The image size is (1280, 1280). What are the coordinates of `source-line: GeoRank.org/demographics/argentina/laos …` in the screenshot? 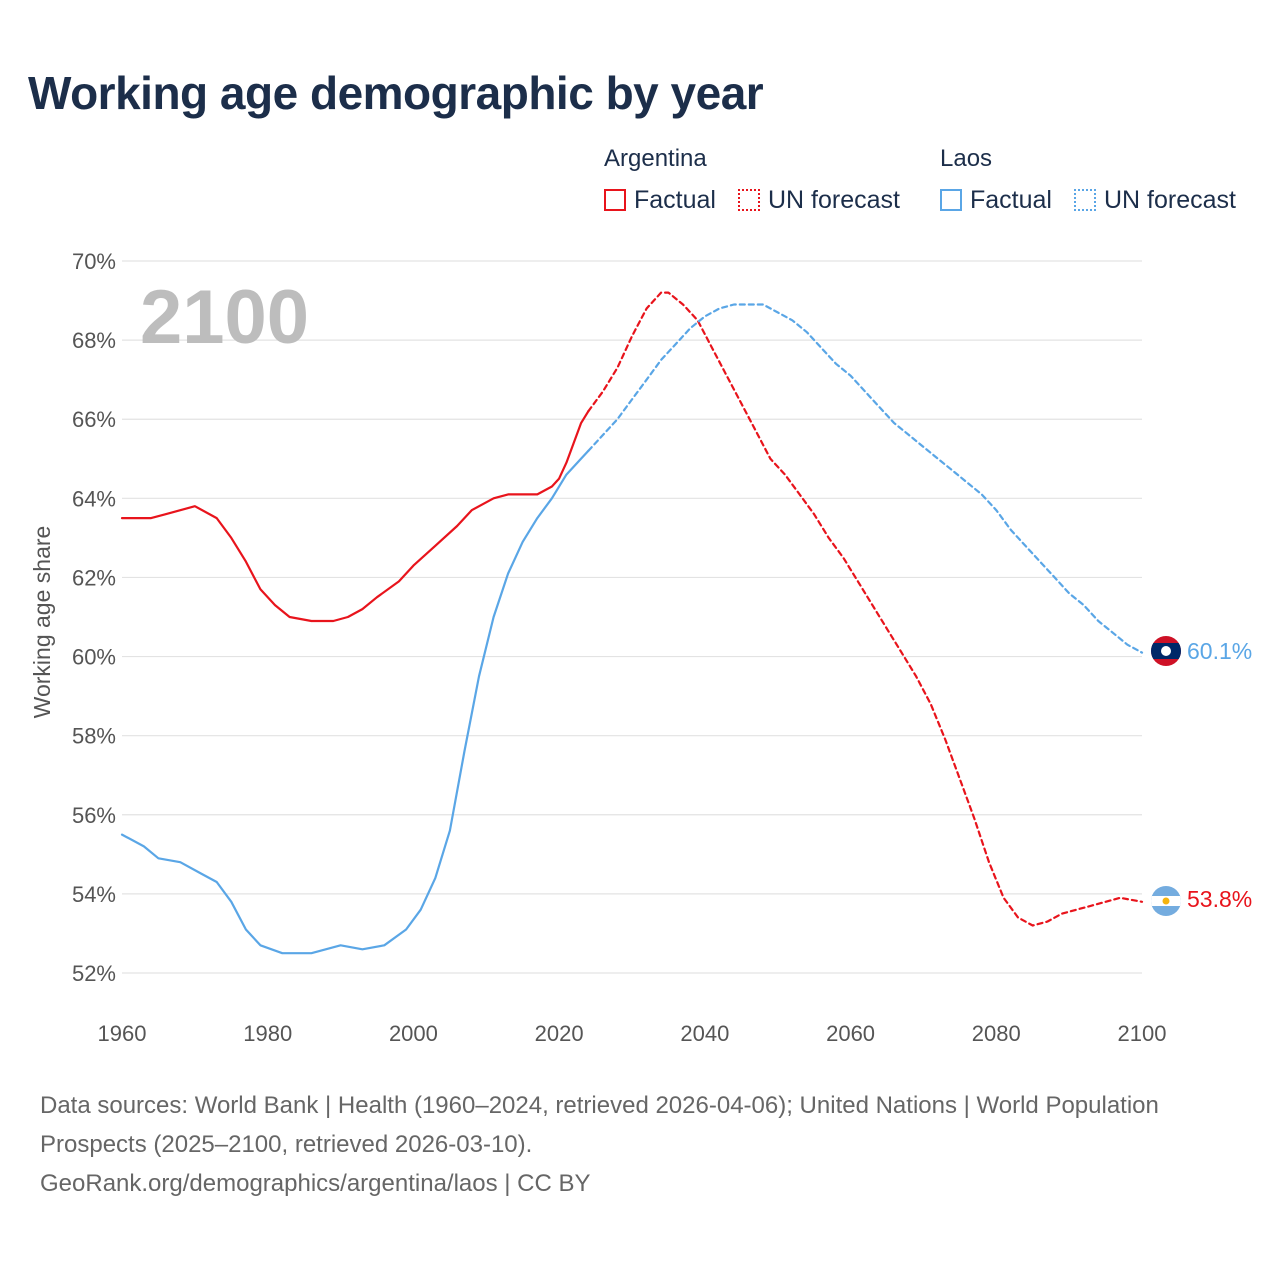 It's located at (315, 1183).